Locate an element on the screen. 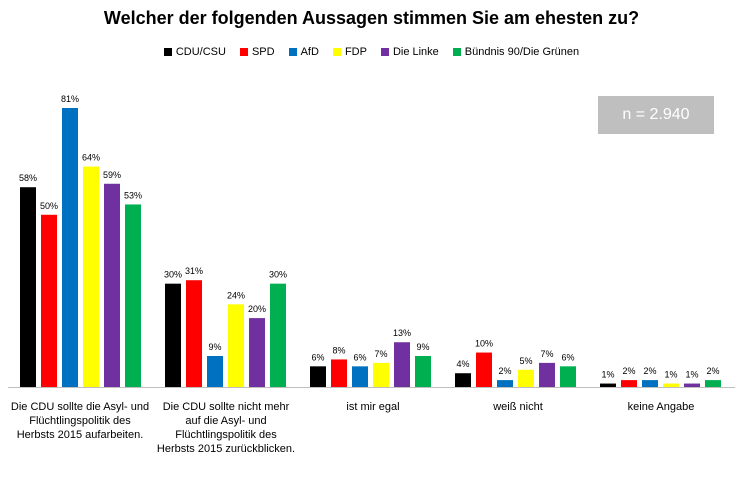  legend-item-gruene: Bündnis 90/Die Grünen is located at coordinates (516, 52).